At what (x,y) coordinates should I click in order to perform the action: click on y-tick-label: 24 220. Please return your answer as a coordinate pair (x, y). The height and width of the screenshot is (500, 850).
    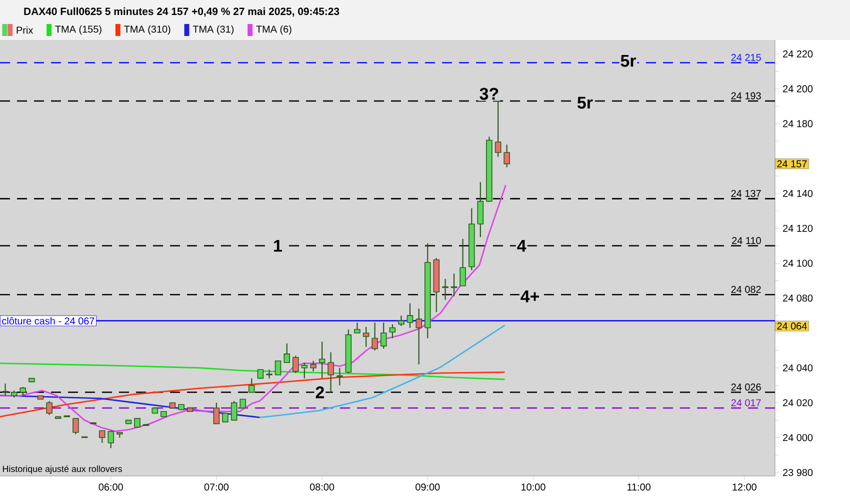
    Looking at the image, I should click on (798, 54).